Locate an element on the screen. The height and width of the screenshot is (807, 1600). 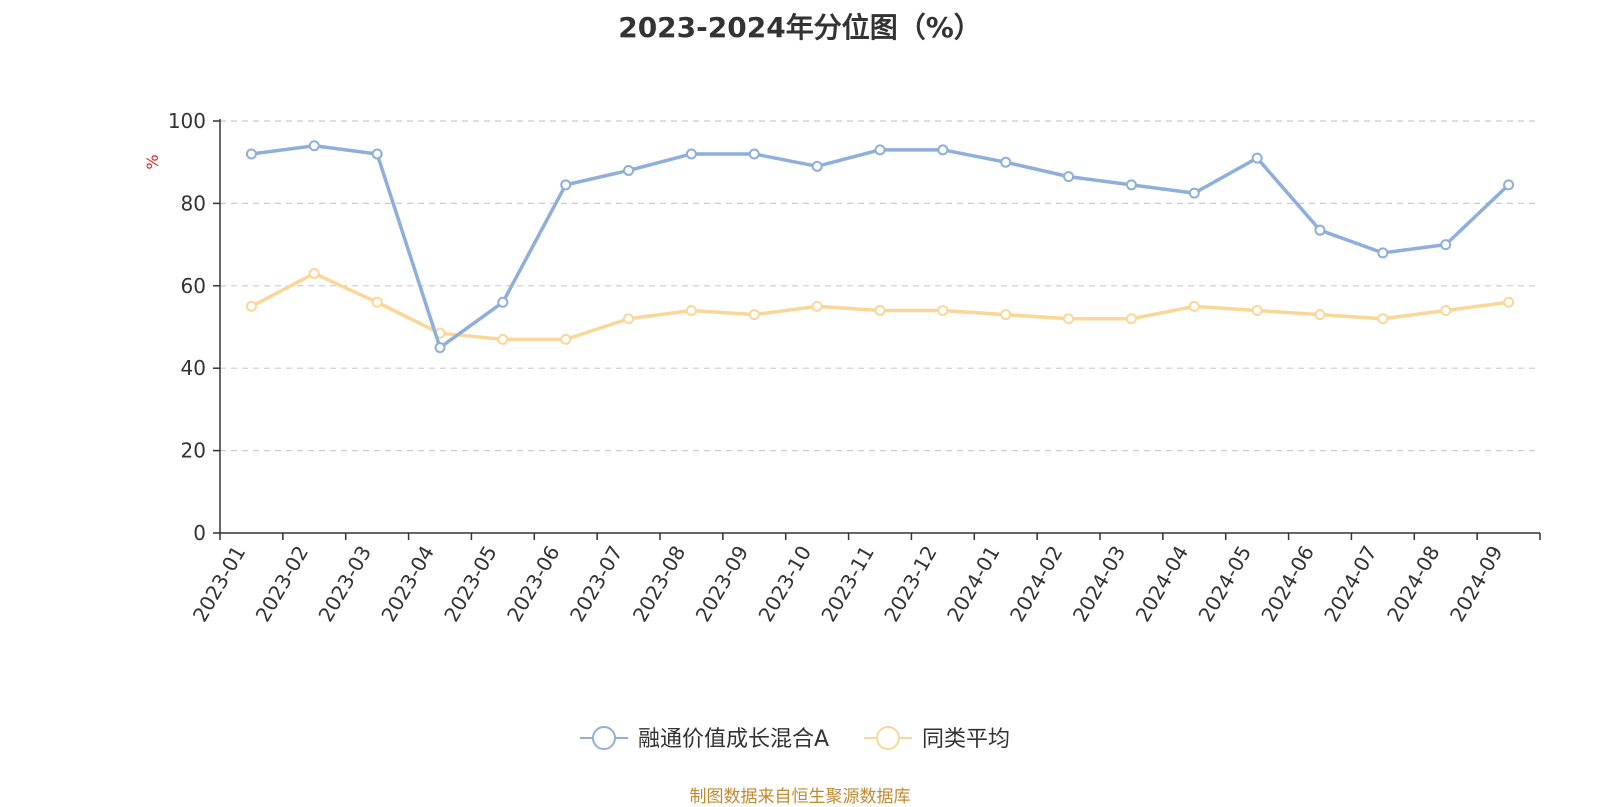
y-tick-label: 60 is located at coordinates (193, 286).